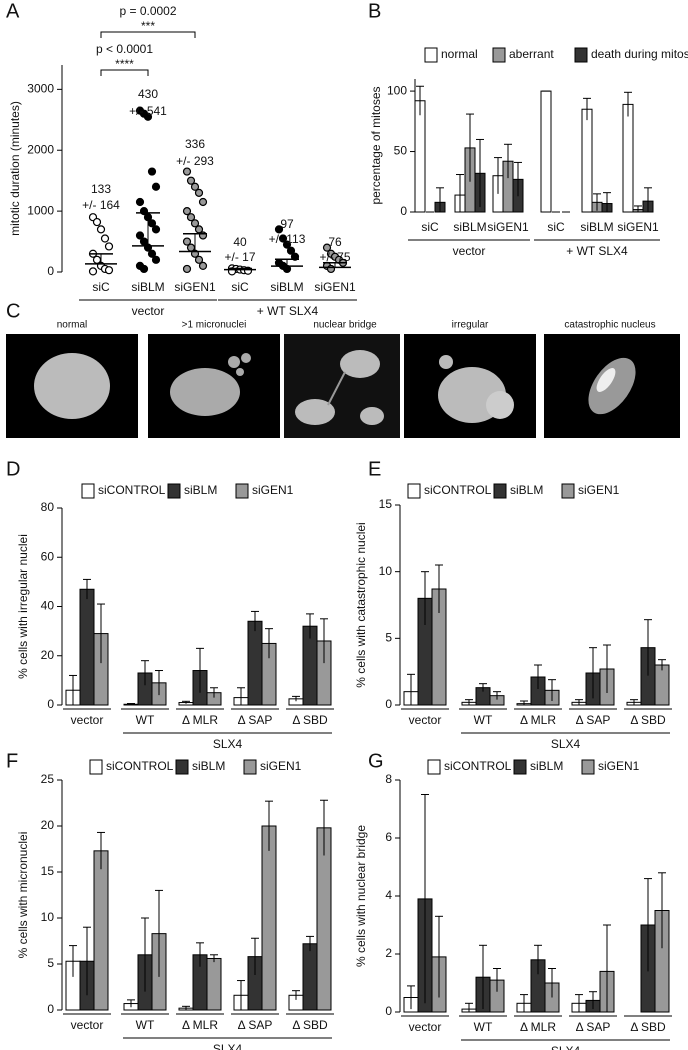  I want to click on panel-letter: G, so click(376, 761).